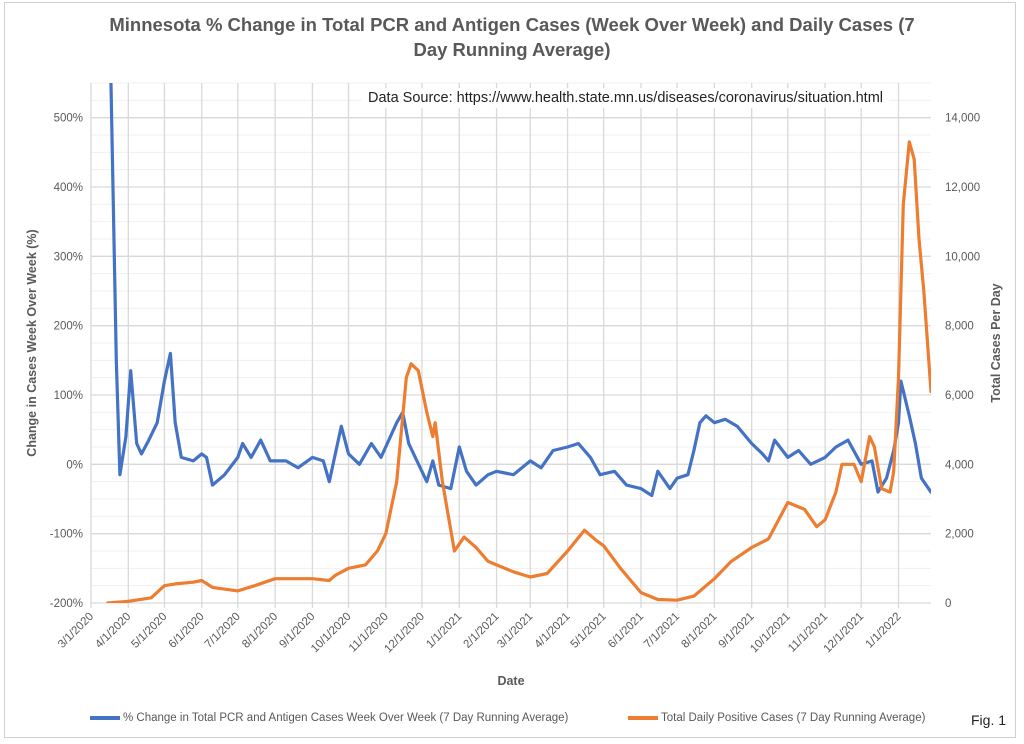 This screenshot has height=744, width=1024. Describe the element at coordinates (68, 257) in the screenshot. I see `y-tick-label: 300%` at that location.